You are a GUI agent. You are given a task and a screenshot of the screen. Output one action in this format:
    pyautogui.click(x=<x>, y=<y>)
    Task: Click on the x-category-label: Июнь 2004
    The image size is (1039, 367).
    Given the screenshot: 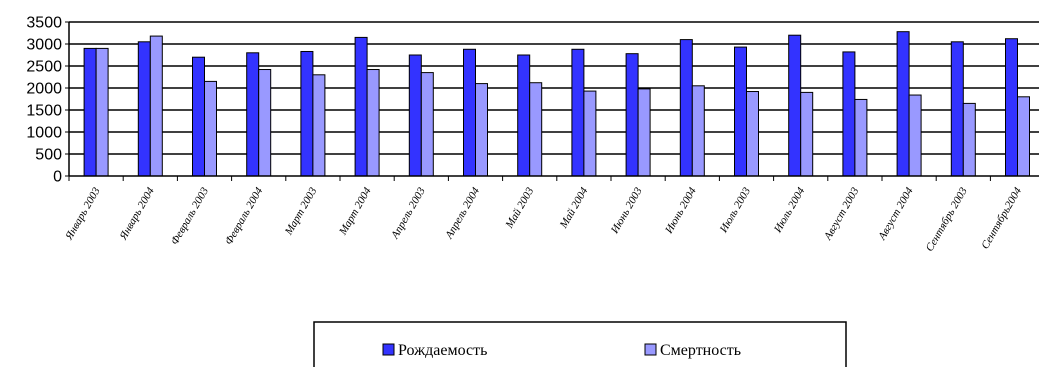 What is the action you would take?
    pyautogui.click(x=681, y=210)
    